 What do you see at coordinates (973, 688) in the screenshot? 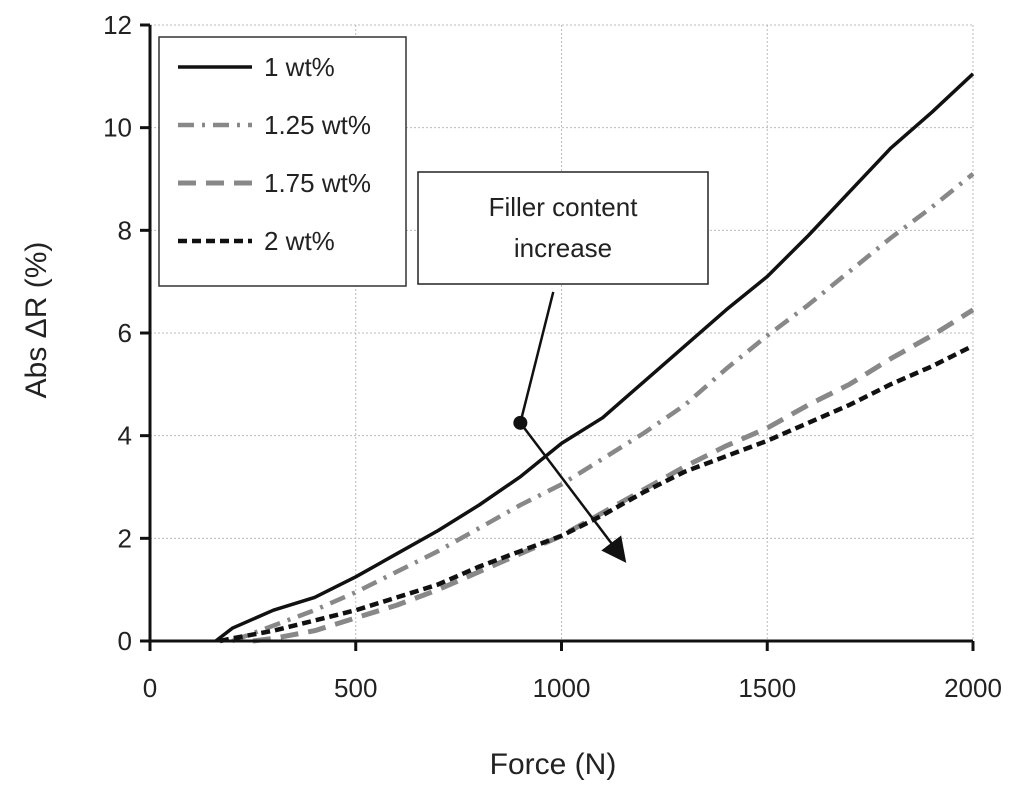
I see `x-tick-label: 2000` at bounding box center [973, 688].